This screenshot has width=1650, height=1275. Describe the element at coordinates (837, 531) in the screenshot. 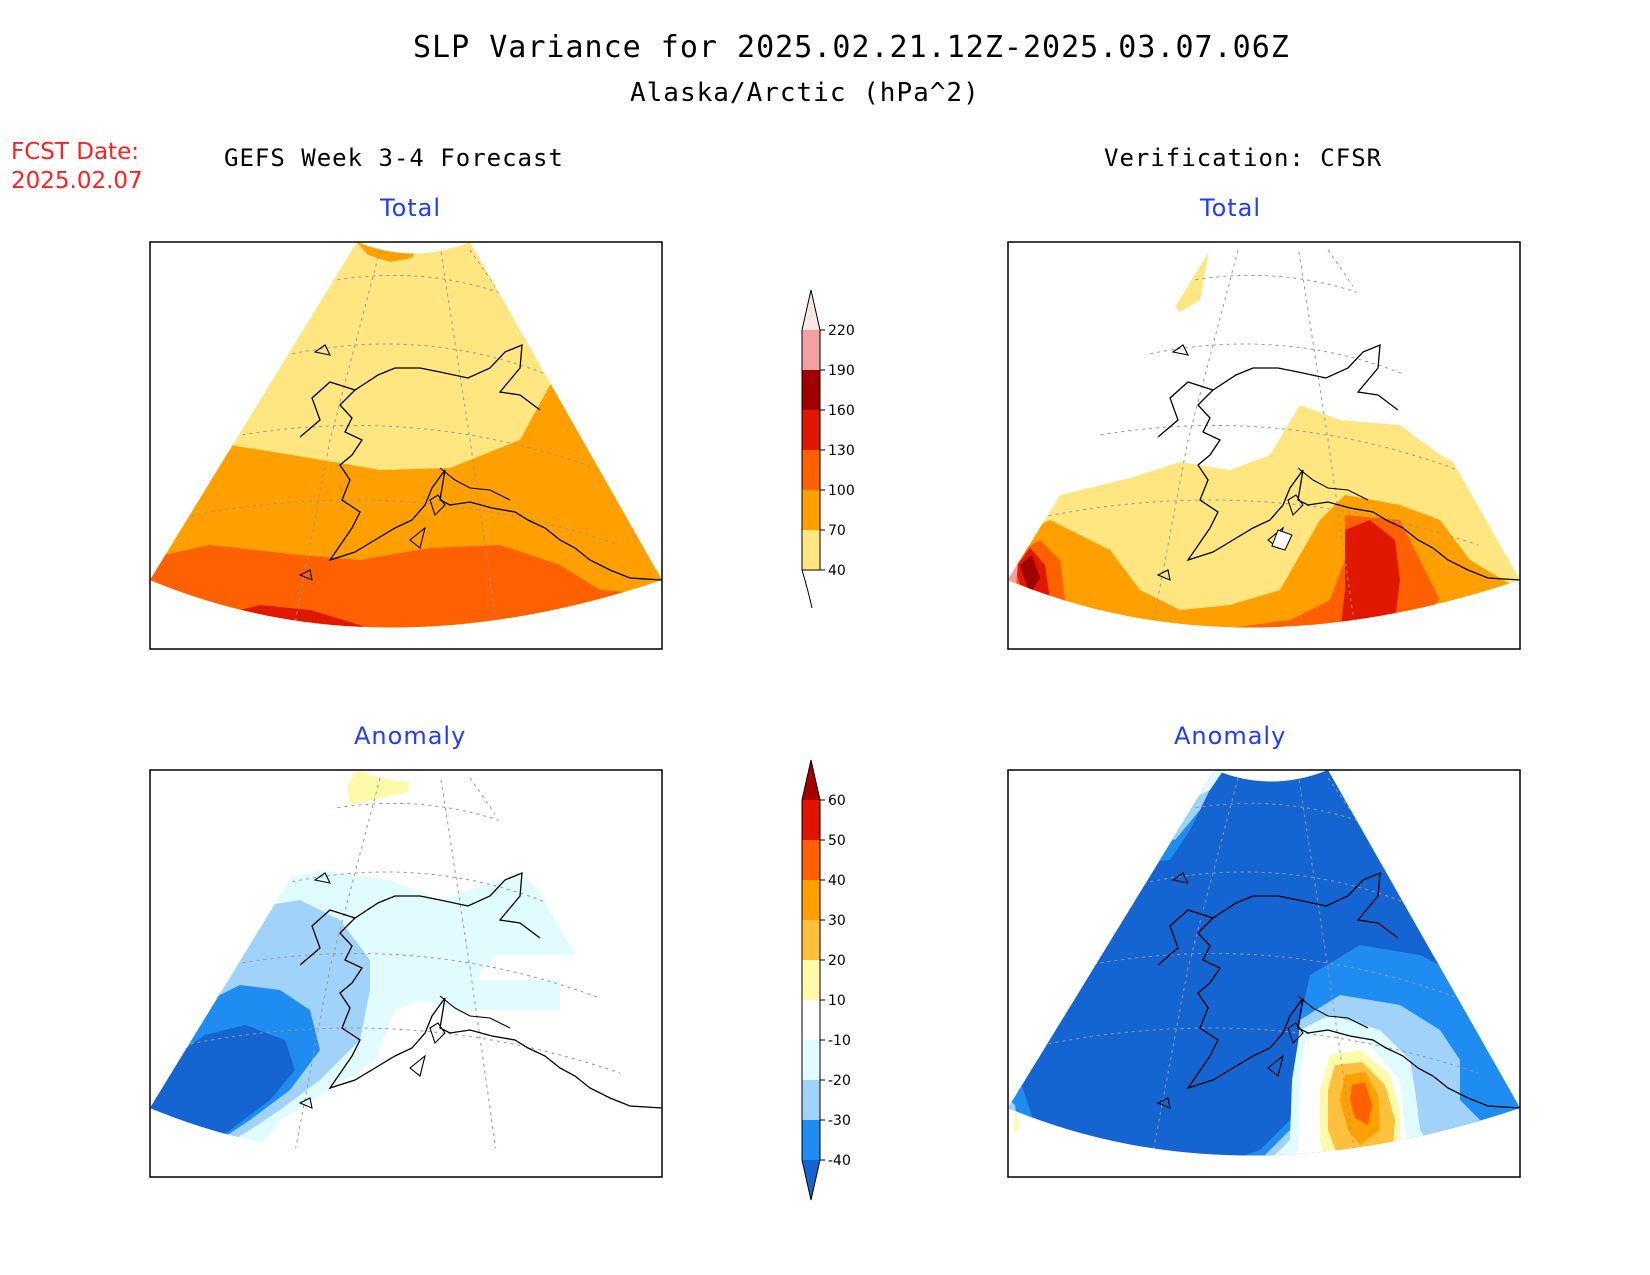

I see `total-colorbar-label-1: 70` at that location.